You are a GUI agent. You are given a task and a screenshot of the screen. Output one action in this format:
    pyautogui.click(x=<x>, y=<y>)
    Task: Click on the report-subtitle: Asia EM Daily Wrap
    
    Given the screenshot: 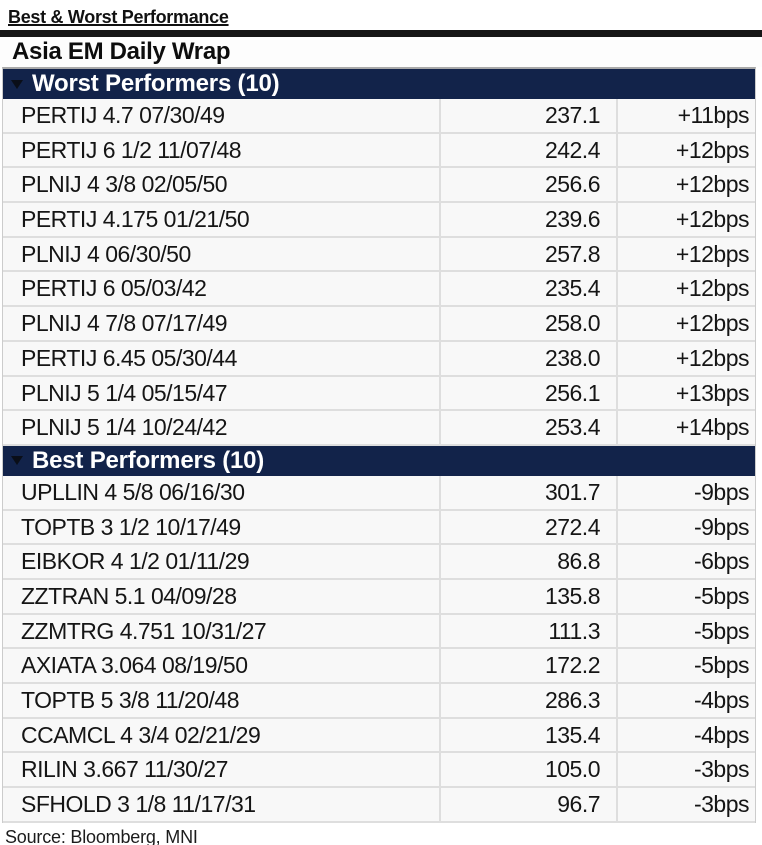 What is the action you would take?
    pyautogui.click(x=381, y=52)
    